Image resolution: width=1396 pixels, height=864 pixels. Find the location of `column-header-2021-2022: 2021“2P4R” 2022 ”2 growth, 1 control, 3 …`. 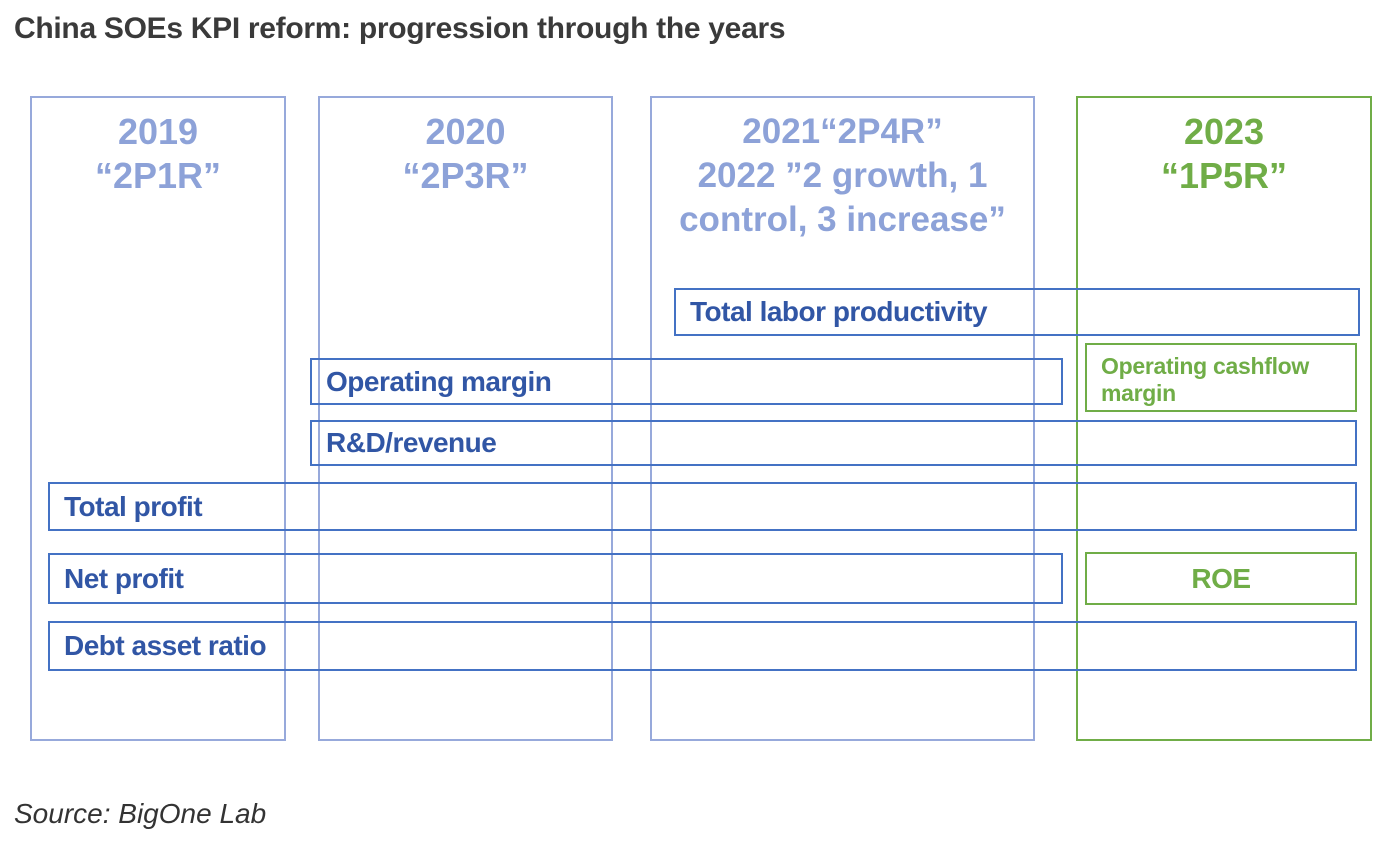

column-header-2021-2022: 2021“2P4R” 2022 ”2 growth, 1 control, 3 … is located at coordinates (842, 175).